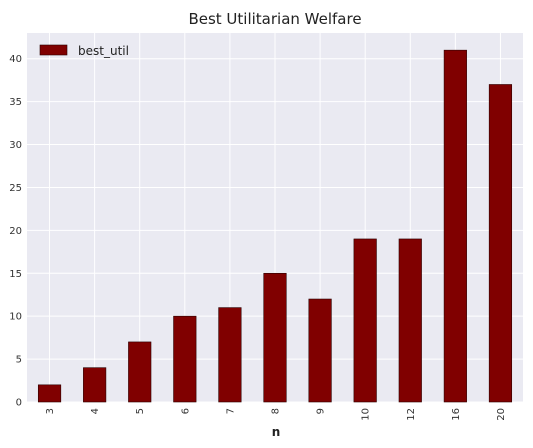 The image size is (533, 448). What do you see at coordinates (366, 414) in the screenshot?
I see `x-tick-label: 10` at bounding box center [366, 414].